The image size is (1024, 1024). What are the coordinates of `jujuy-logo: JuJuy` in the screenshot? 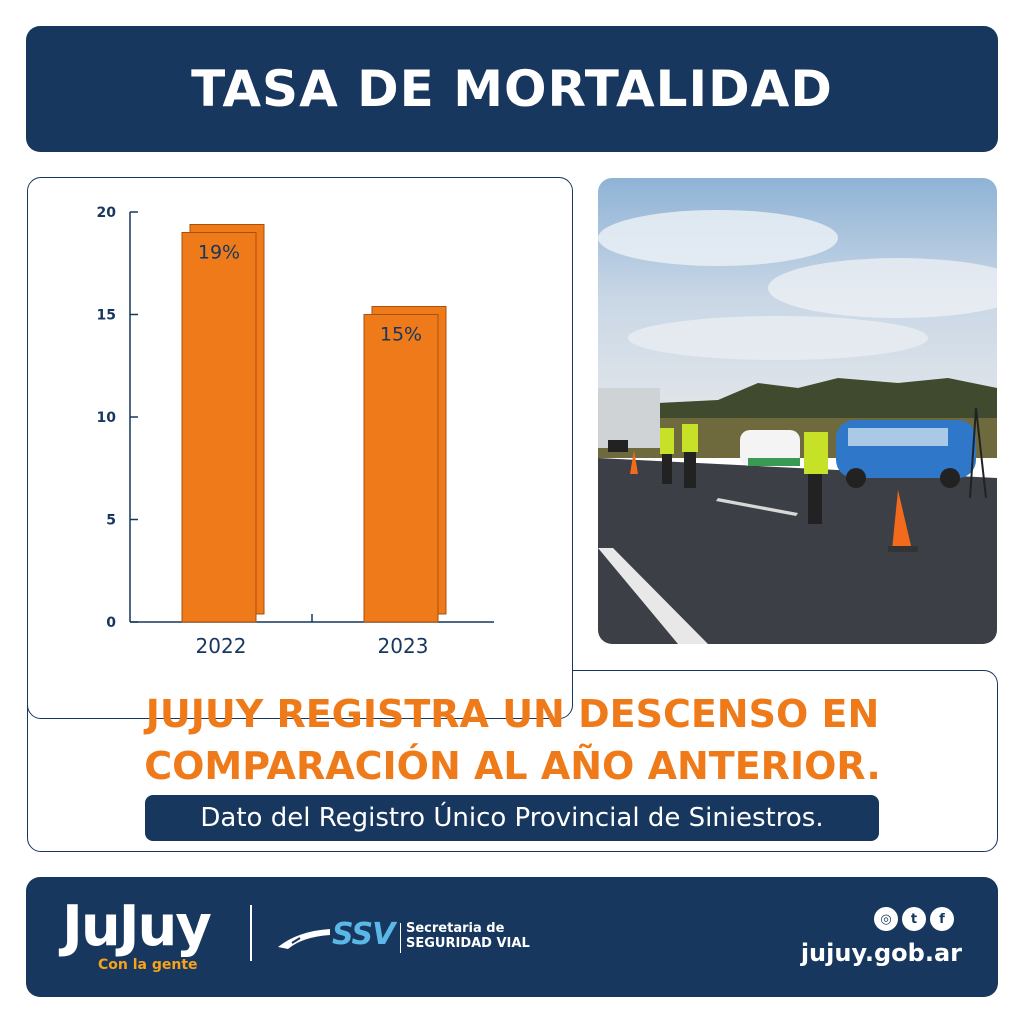 It's located at (137, 926).